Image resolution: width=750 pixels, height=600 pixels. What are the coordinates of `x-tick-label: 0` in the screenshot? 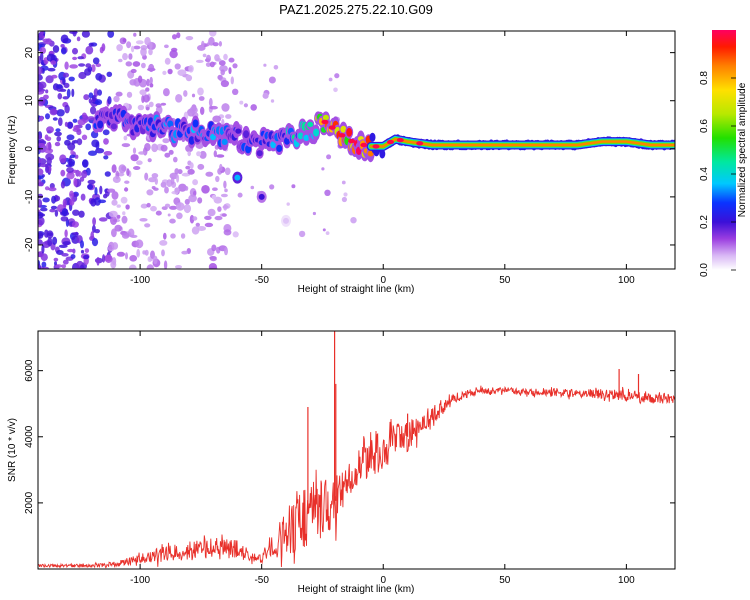 It's located at (383, 580).